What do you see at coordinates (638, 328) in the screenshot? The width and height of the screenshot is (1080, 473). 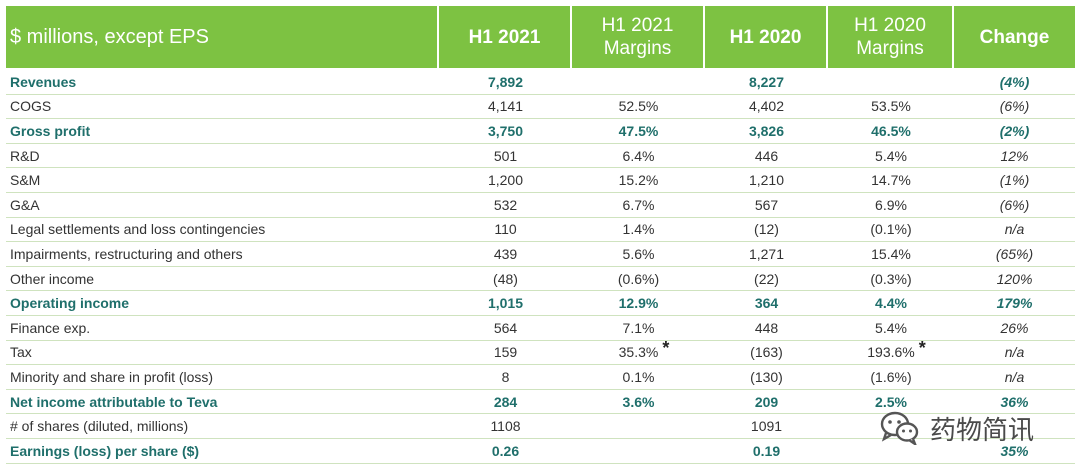 I see `cell-h1-2021-margin: 7.1%` at bounding box center [638, 328].